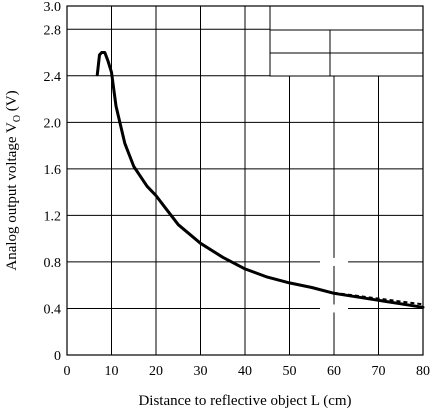  What do you see at coordinates (53, 182) in the screenshot?
I see `y-axis-ticks: 0 0.4 0.8 1.2 1.6 2.0 2.4 2.8 3.0` at bounding box center [53, 182].